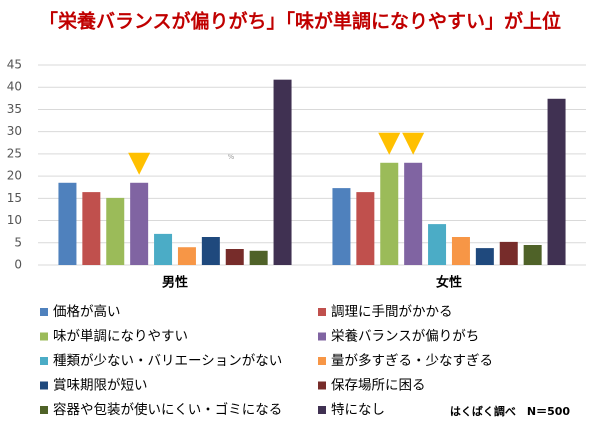 This screenshot has height=436, width=600. Describe the element at coordinates (14, 176) in the screenshot. I see `y-tick-label: 20` at that location.